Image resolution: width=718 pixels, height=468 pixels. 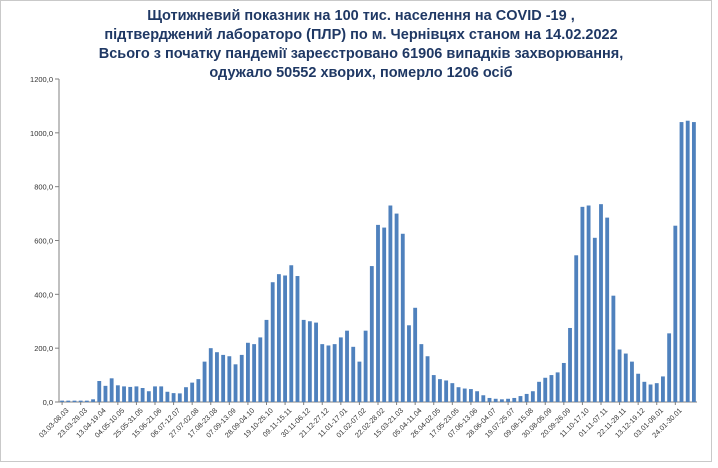 I want to click on y-tick-label: 200,0, so click(x=43, y=348).